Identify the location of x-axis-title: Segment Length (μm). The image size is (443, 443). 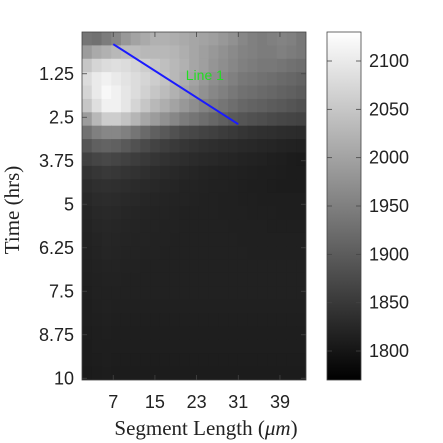
(205, 428).